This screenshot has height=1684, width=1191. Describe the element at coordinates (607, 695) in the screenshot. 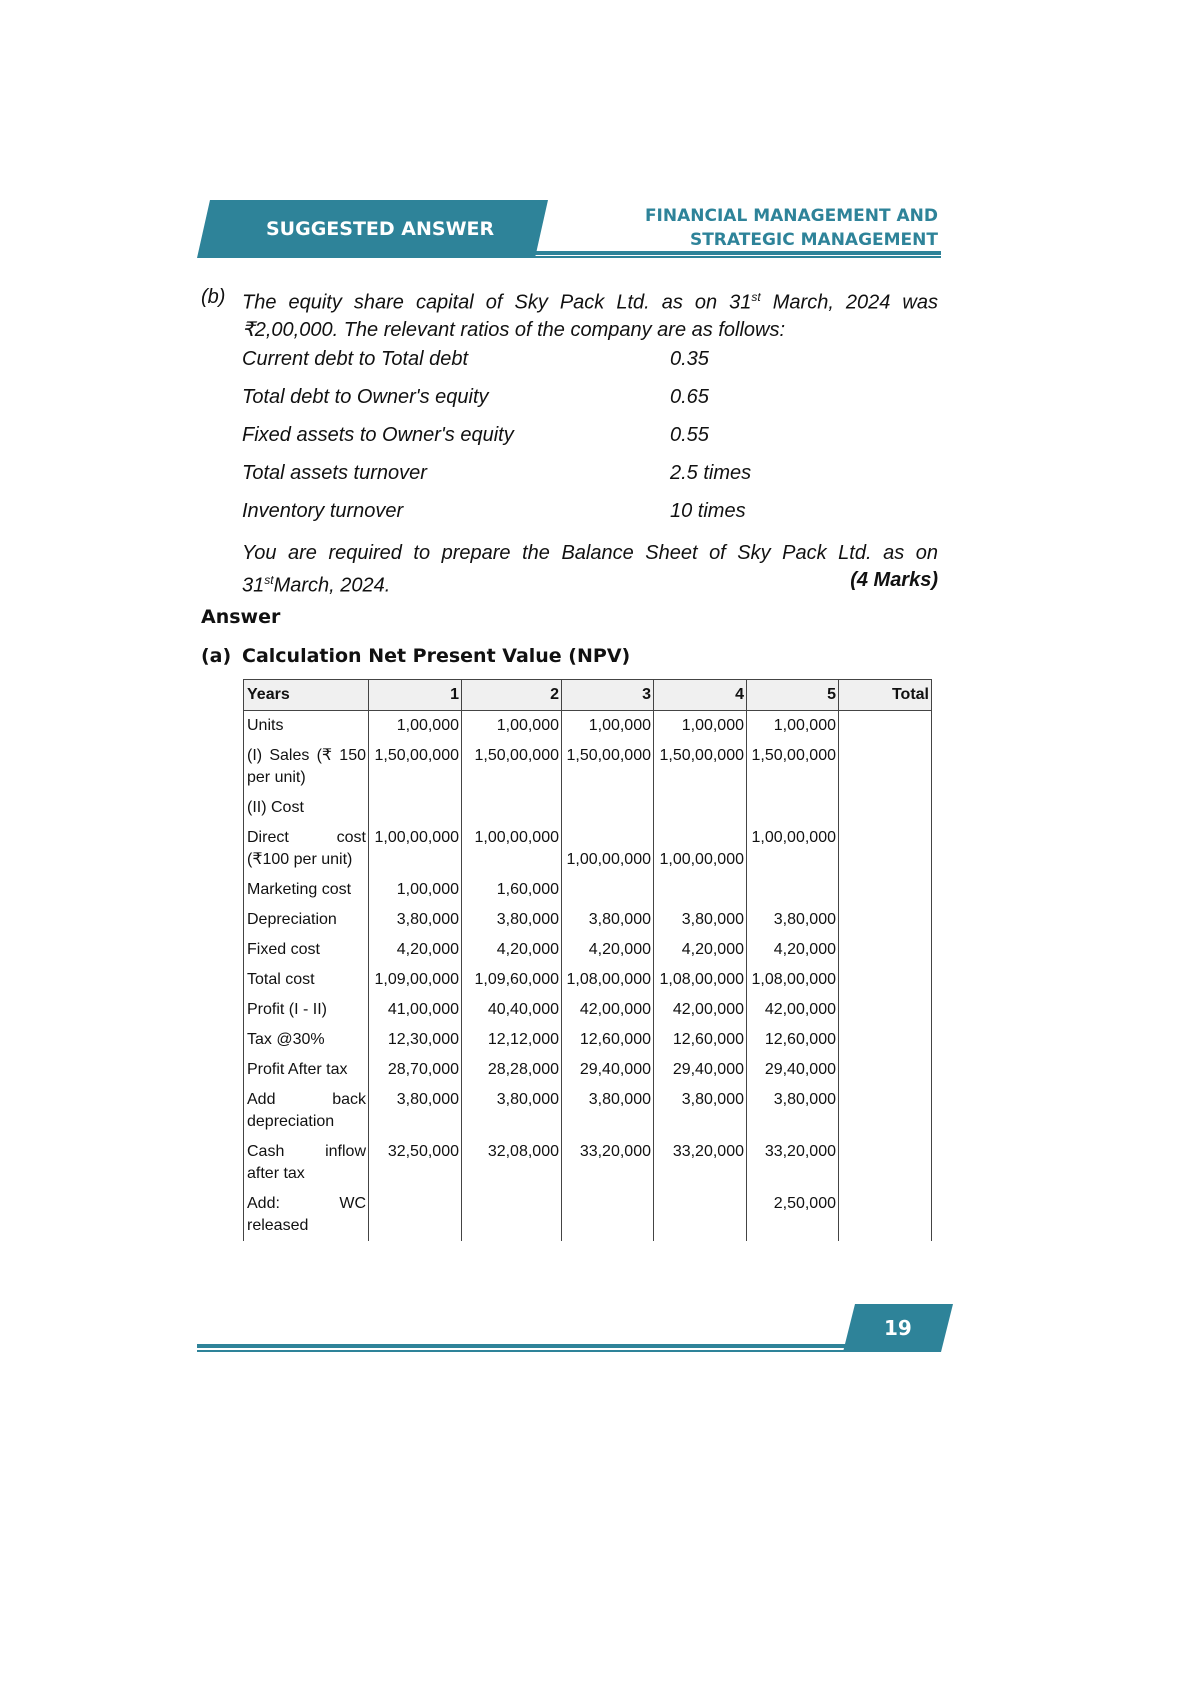

I see `column-header: 3` at that location.